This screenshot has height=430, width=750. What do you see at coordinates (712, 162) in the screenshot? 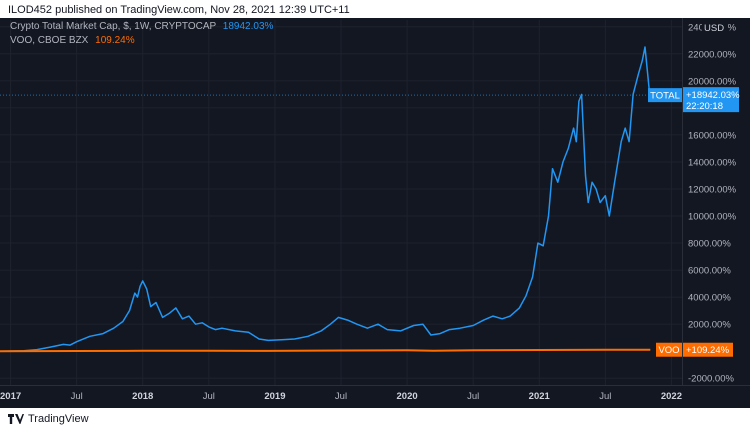
I see `y-tick-label: 14000.00%` at bounding box center [712, 162].